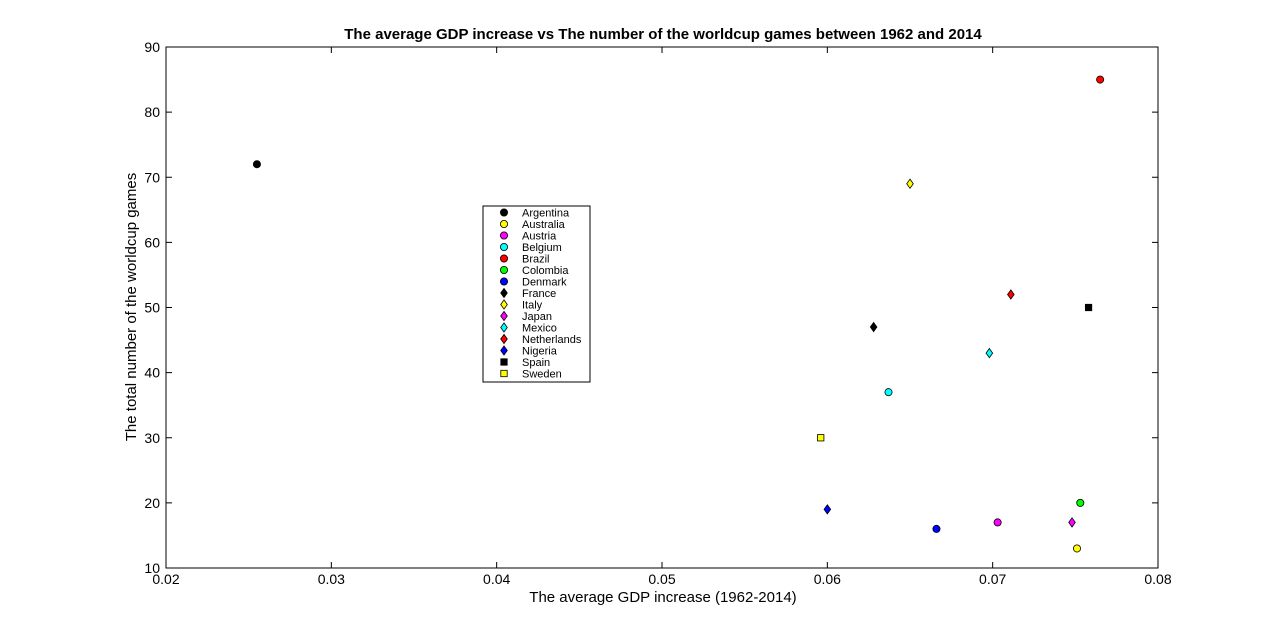 Image resolution: width=1280 pixels, height=639 pixels. I want to click on y-tick-label: 60, so click(152, 242).